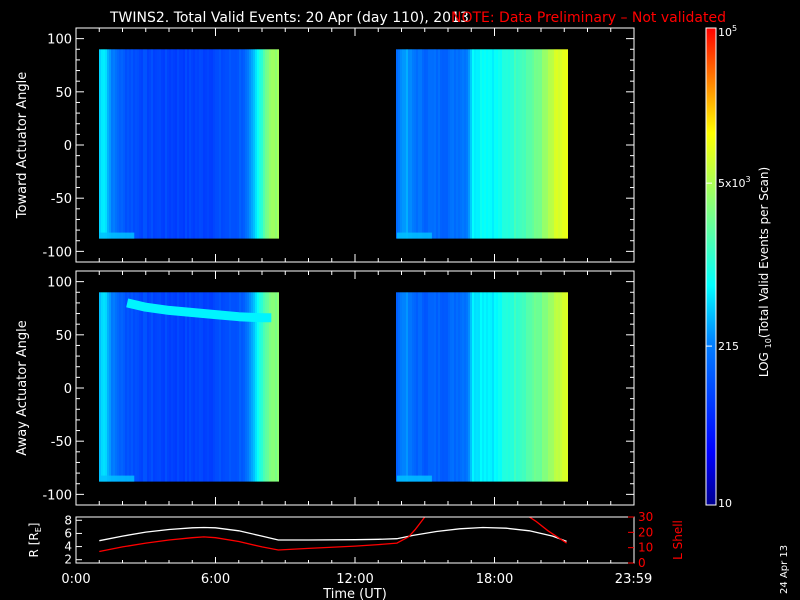 The height and width of the screenshot is (600, 800). Describe the element at coordinates (332, 535) in the screenshot. I see `r-distance-line` at that location.